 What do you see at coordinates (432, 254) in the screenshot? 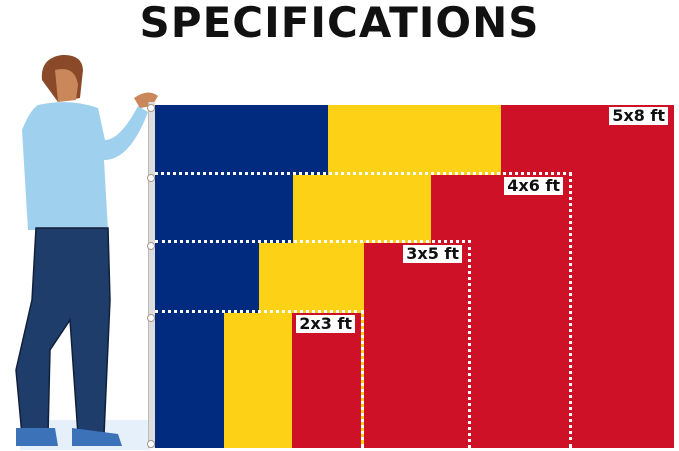
I see `size-label-3x5: 3x5 ft` at bounding box center [432, 254].